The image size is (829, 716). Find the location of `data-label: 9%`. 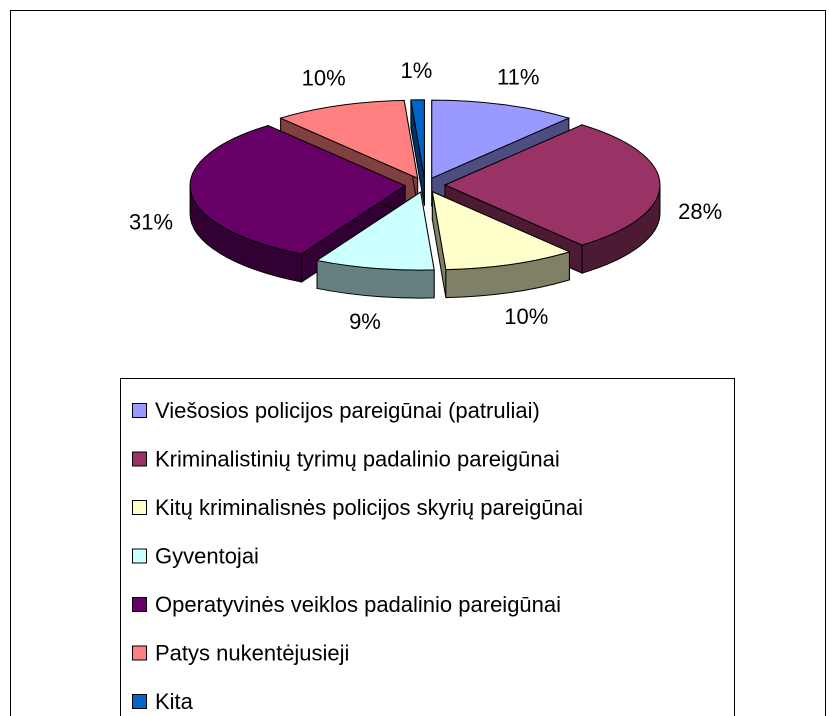

data-label: 9% is located at coordinates (365, 321).